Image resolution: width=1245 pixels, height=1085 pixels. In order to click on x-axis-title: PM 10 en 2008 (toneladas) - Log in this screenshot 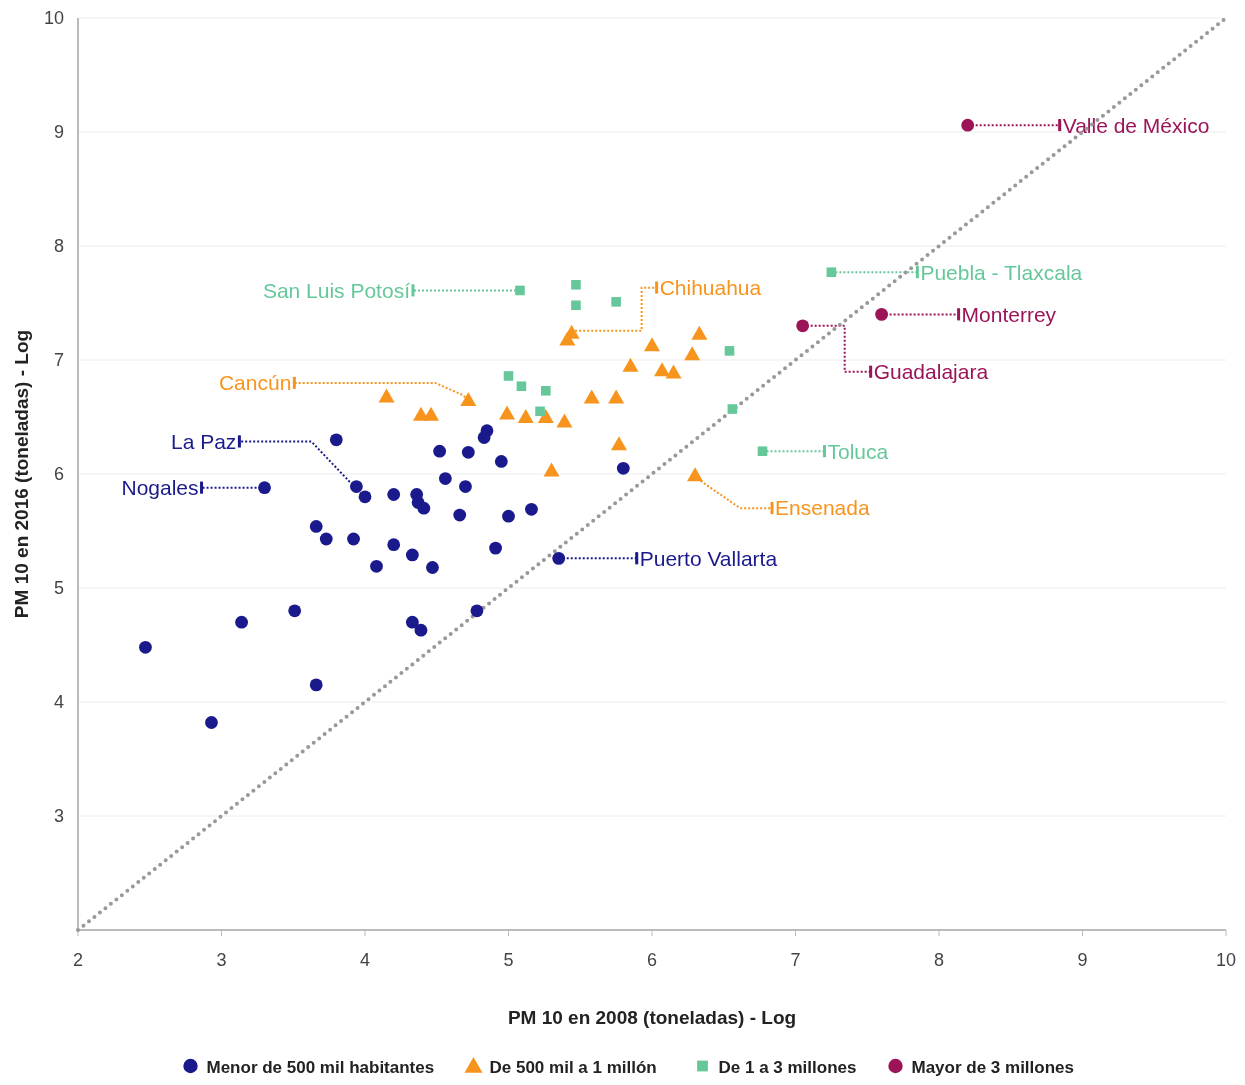, I will do `click(652, 1017)`.